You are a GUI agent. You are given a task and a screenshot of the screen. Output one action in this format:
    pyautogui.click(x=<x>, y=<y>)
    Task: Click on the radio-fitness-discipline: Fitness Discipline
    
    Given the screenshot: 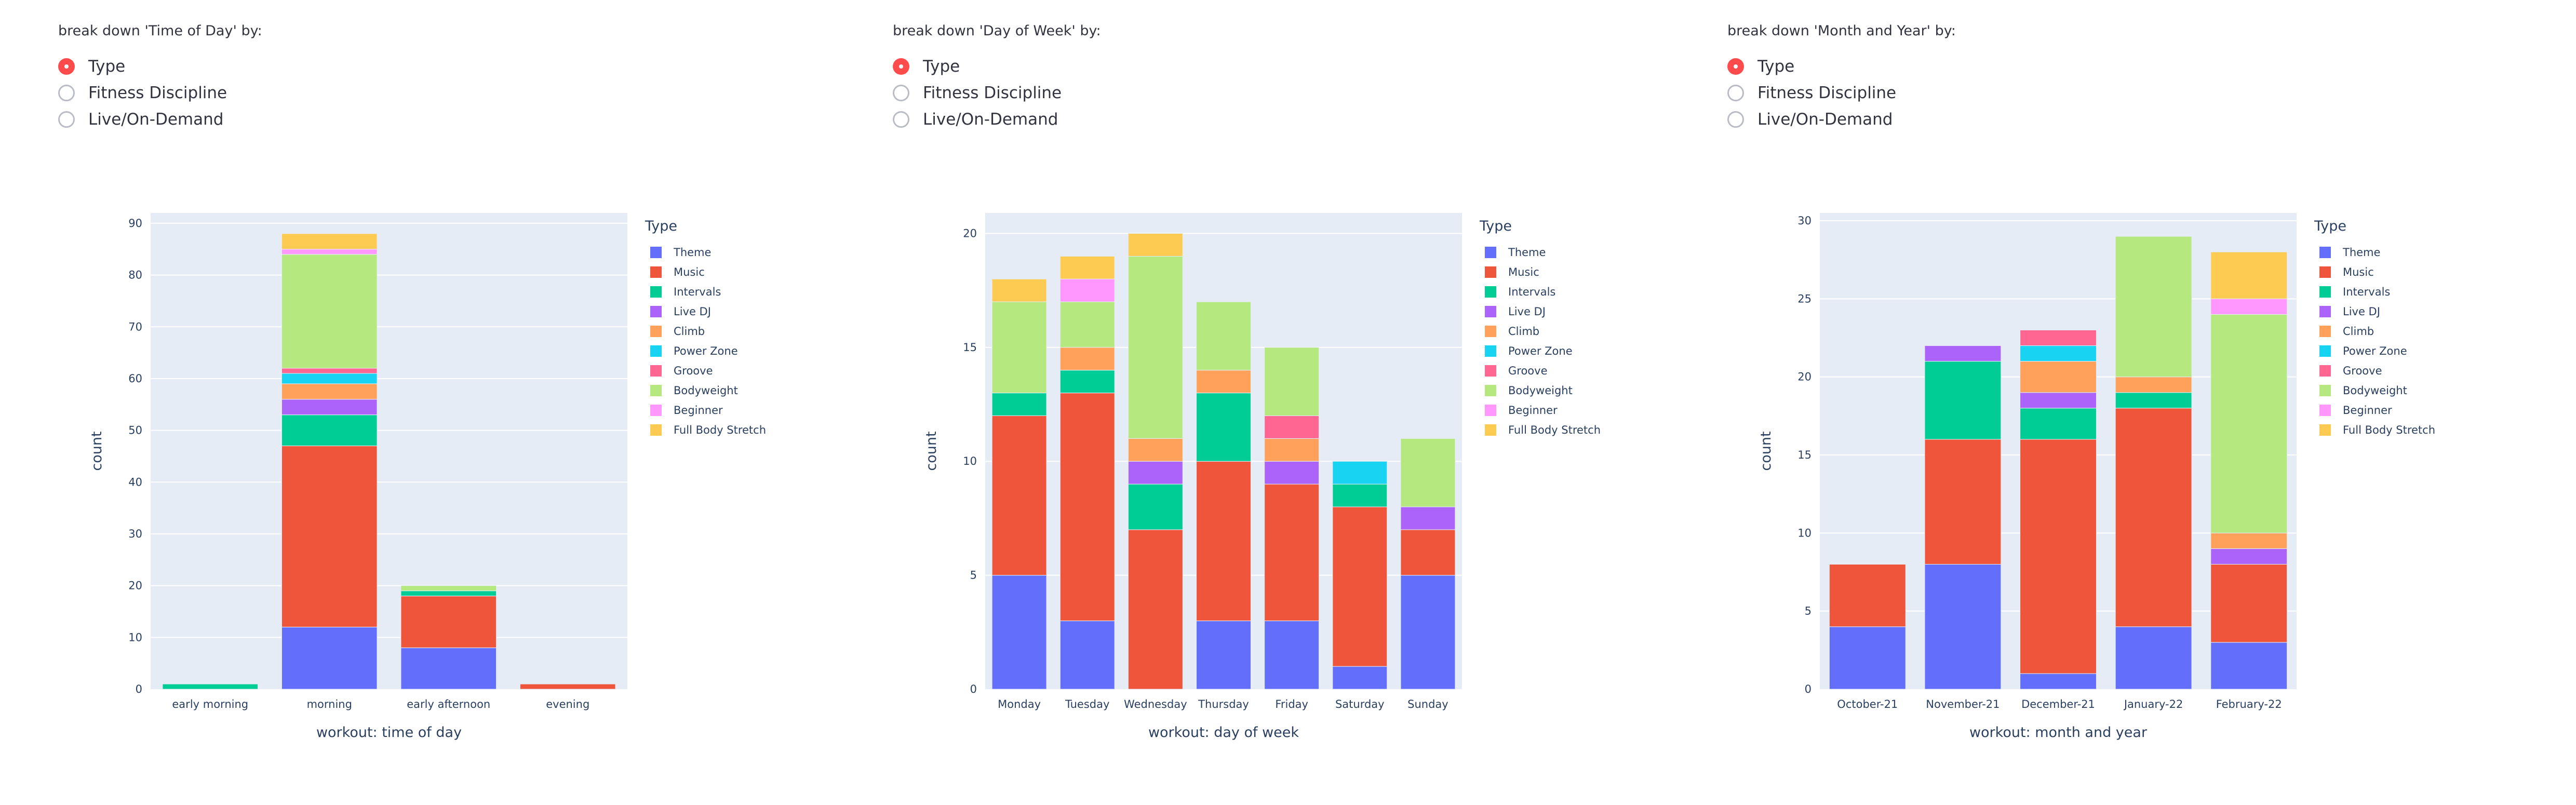 What is the action you would take?
    pyautogui.click(x=1812, y=93)
    